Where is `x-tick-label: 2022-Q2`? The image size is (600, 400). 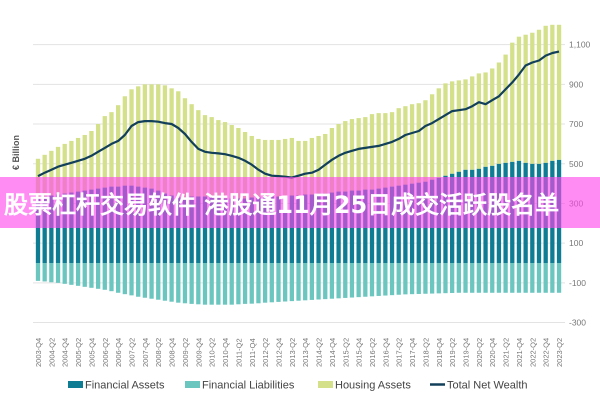 x-tick-label: 2022-Q2 is located at coordinates (532, 352).